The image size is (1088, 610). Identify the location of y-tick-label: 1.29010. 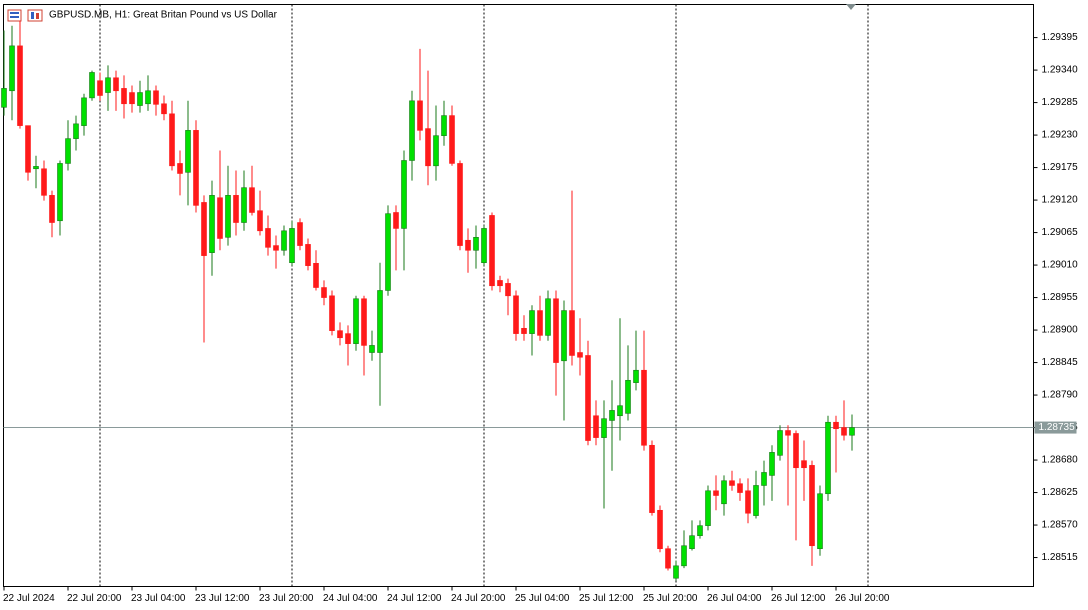
(1060, 265).